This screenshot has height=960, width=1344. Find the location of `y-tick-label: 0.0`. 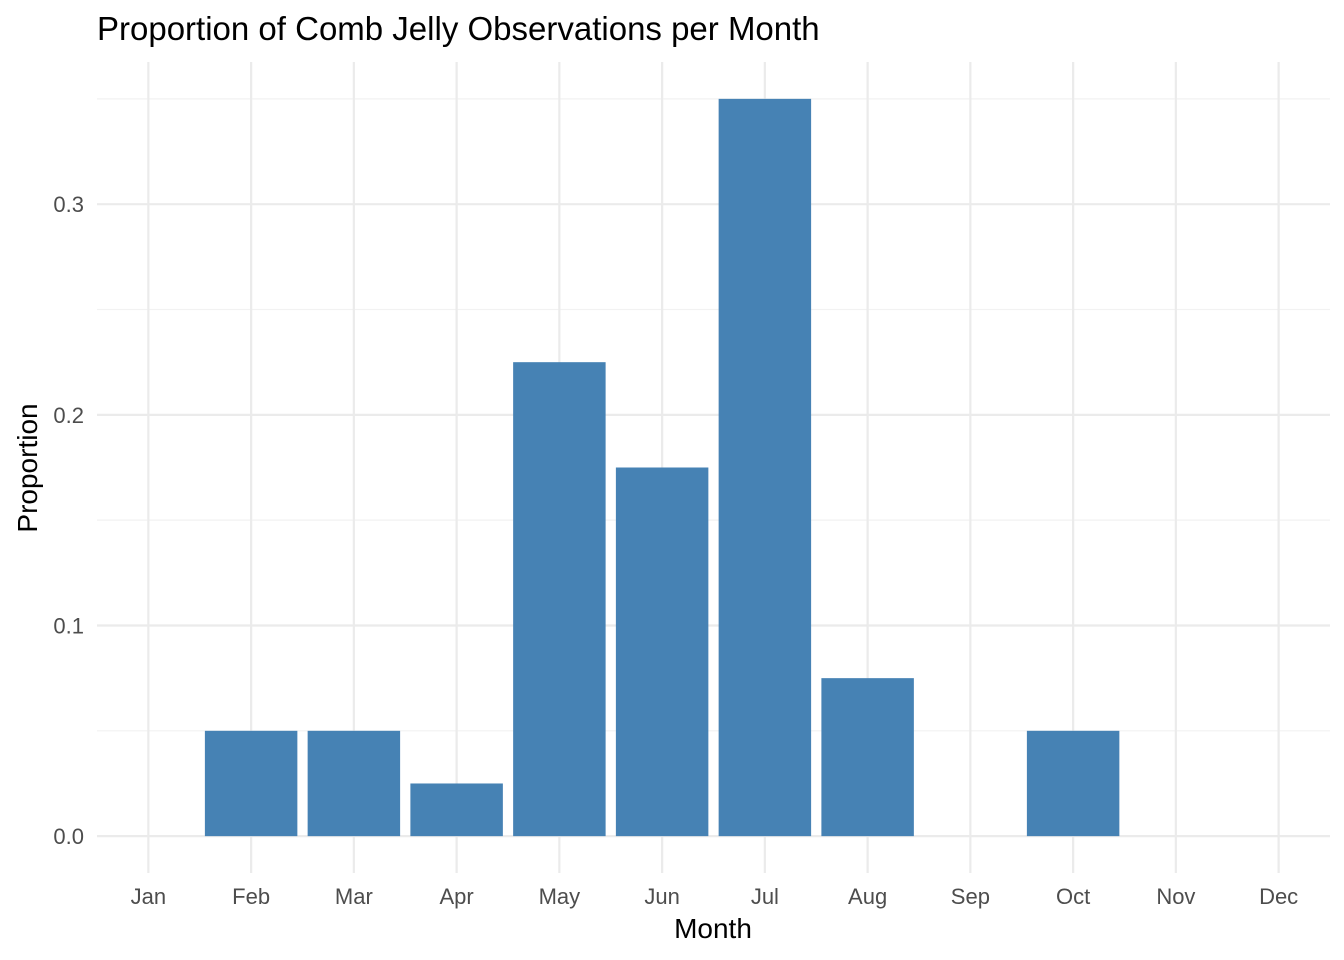

y-tick-label: 0.0 is located at coordinates (68, 836).